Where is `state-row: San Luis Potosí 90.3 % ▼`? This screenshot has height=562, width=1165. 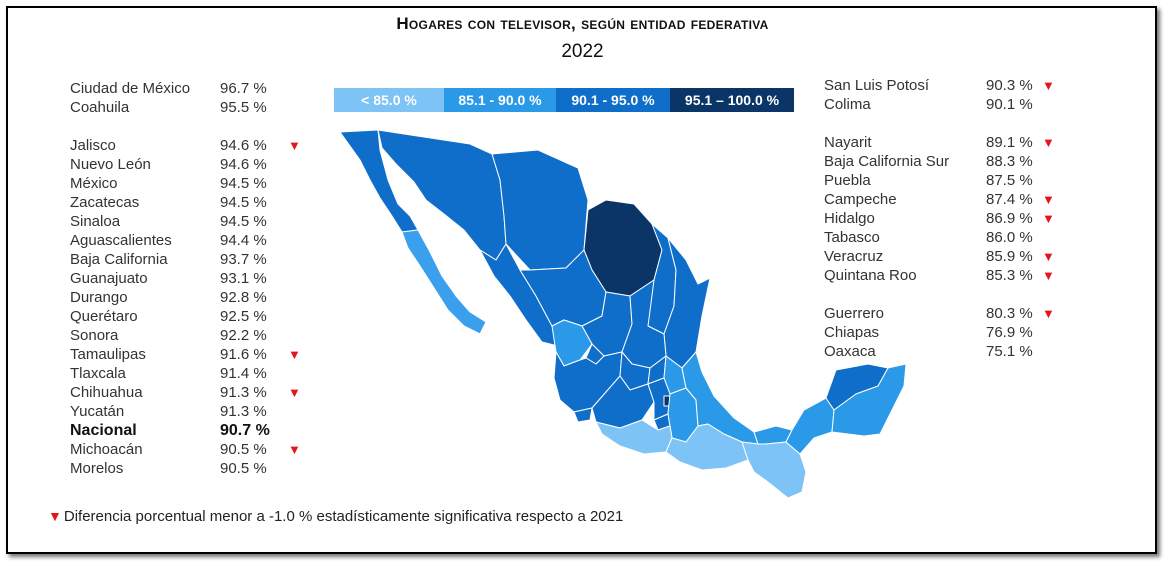
state-row: San Luis Potosí 90.3 % ▼ is located at coordinates (944, 85).